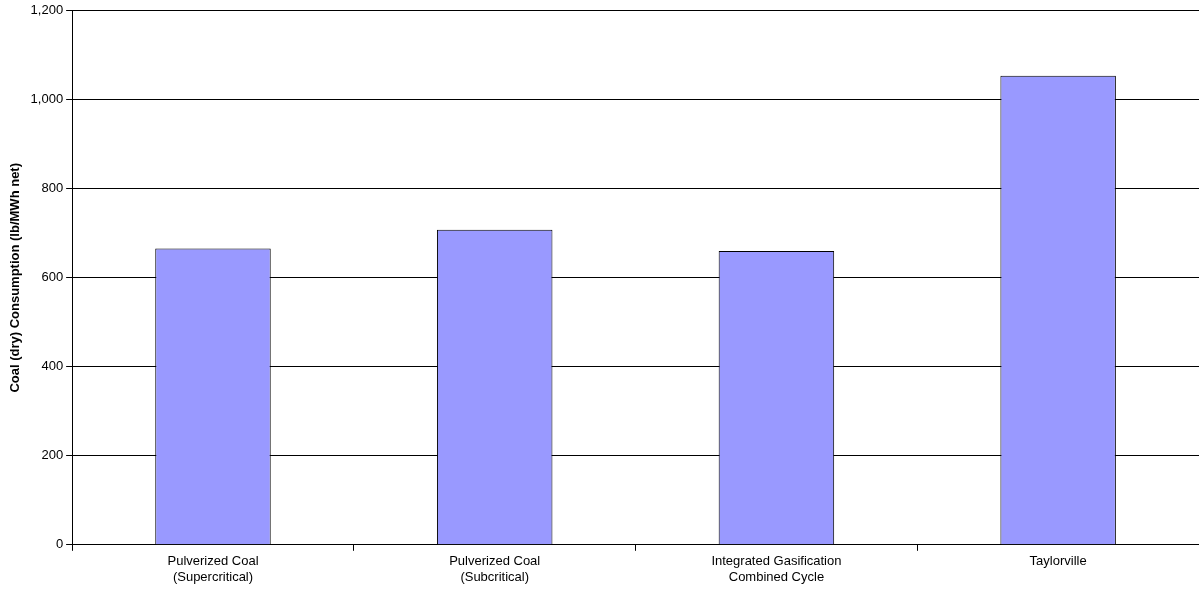  Describe the element at coordinates (52, 188) in the screenshot. I see `y-tick-label: 800` at that location.